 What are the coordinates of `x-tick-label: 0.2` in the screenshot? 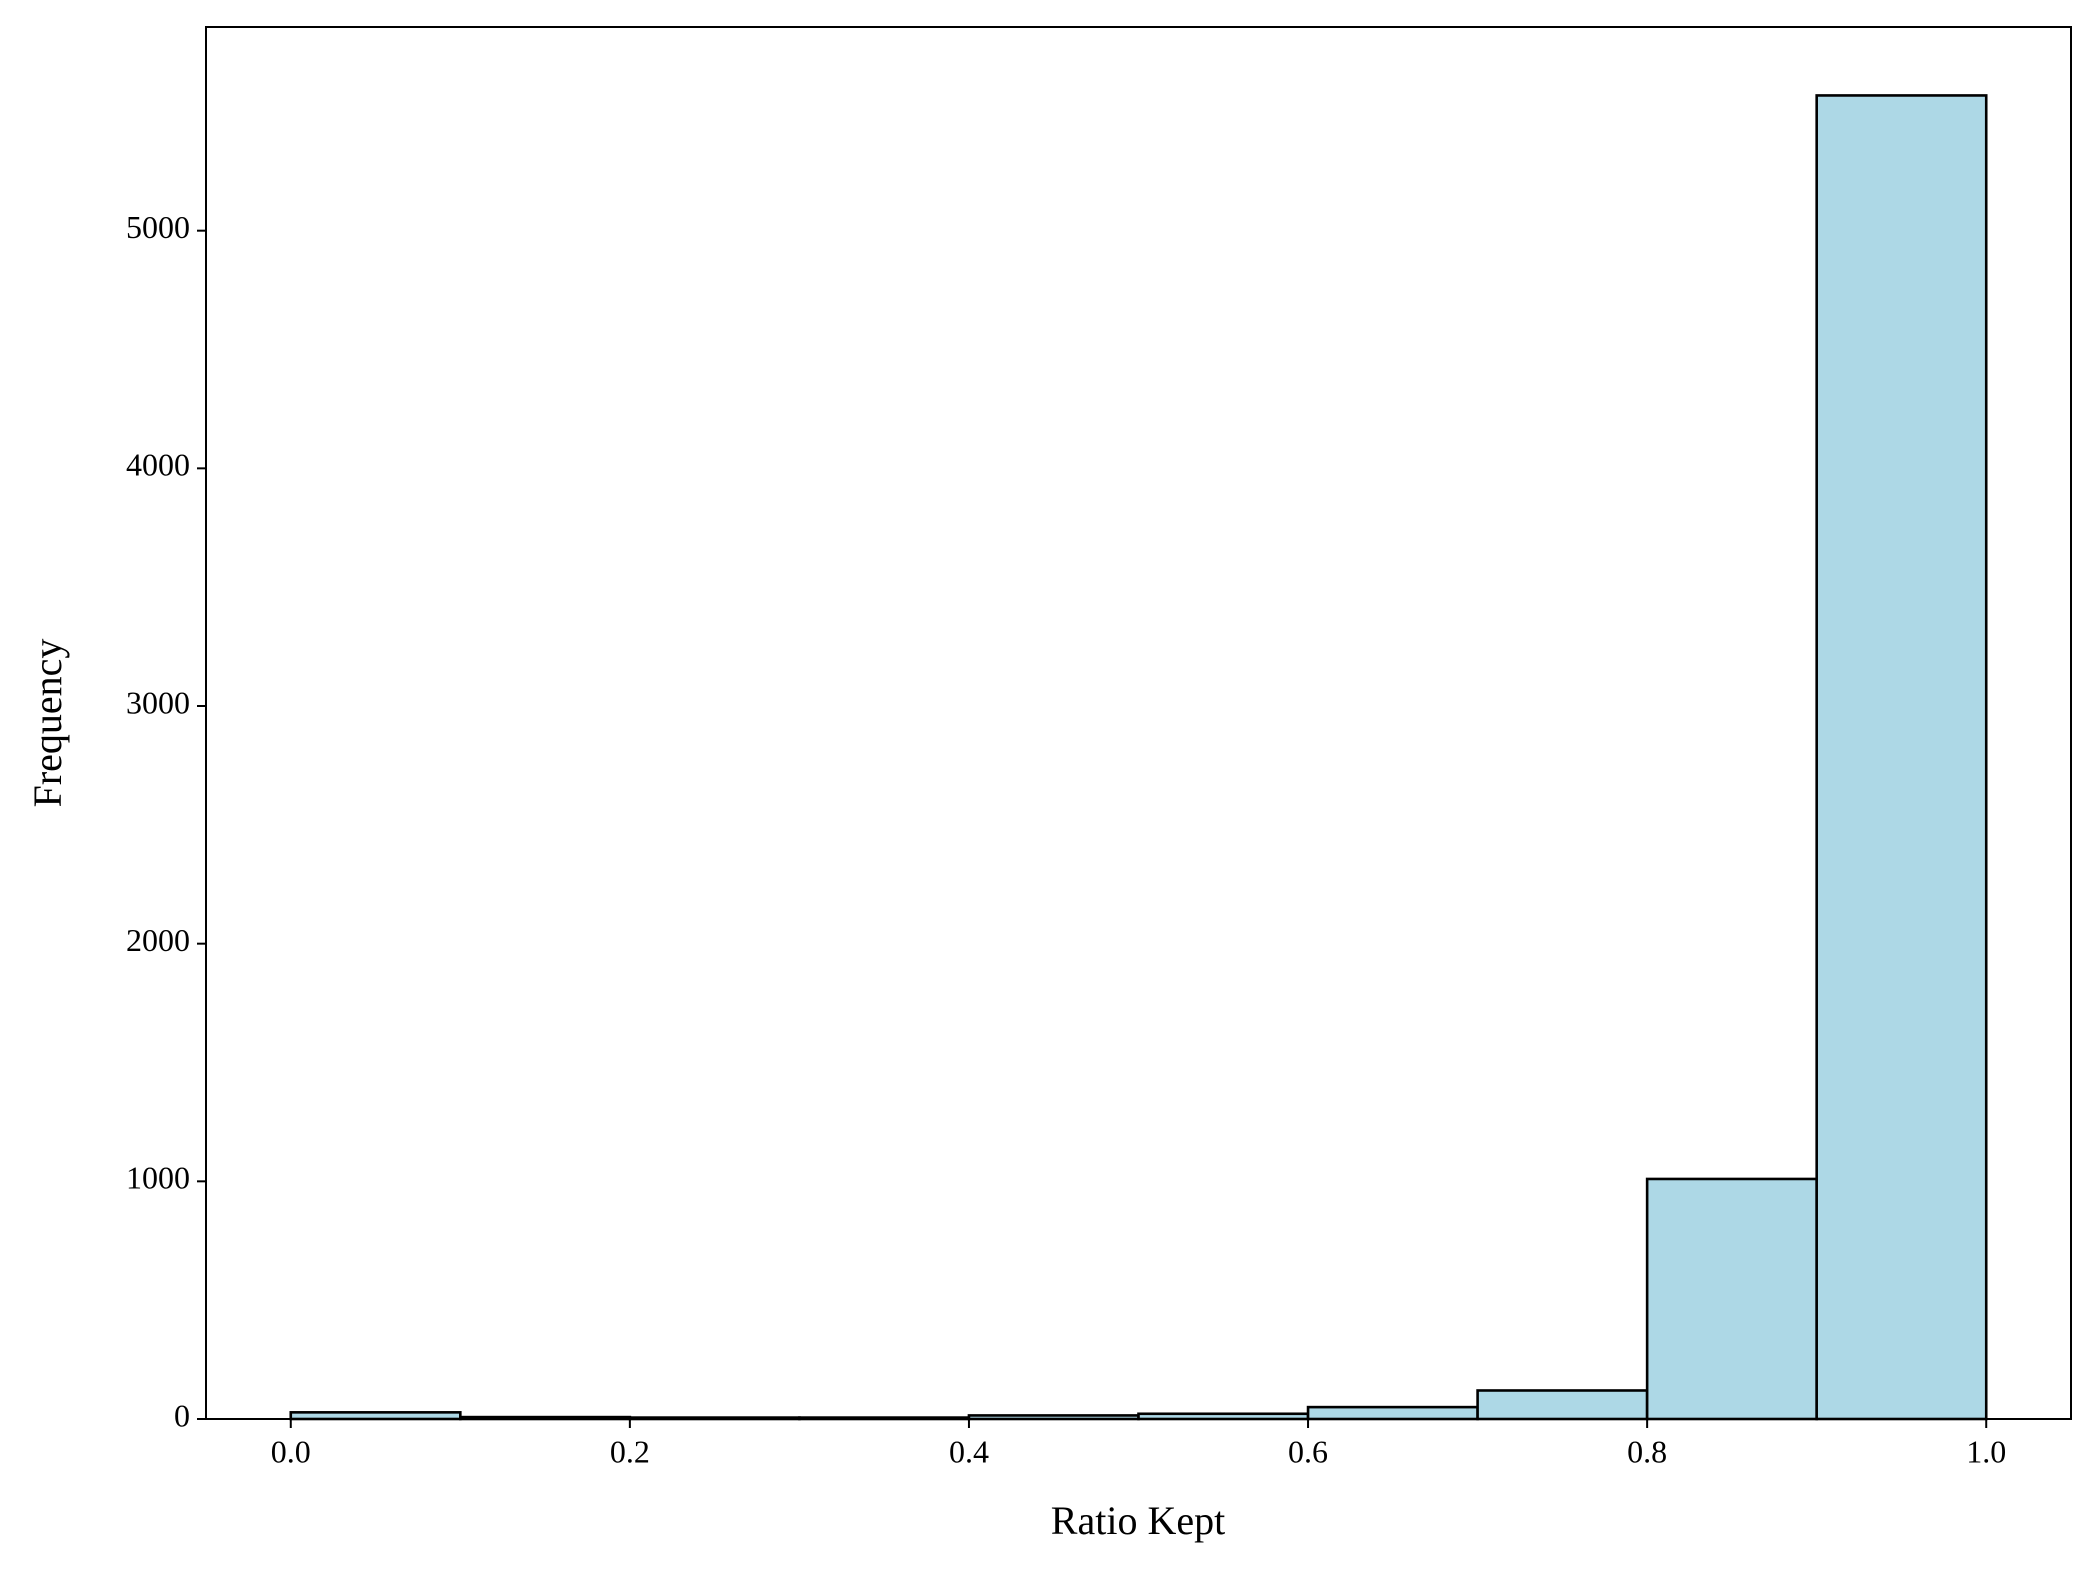 It's located at (630, 1451).